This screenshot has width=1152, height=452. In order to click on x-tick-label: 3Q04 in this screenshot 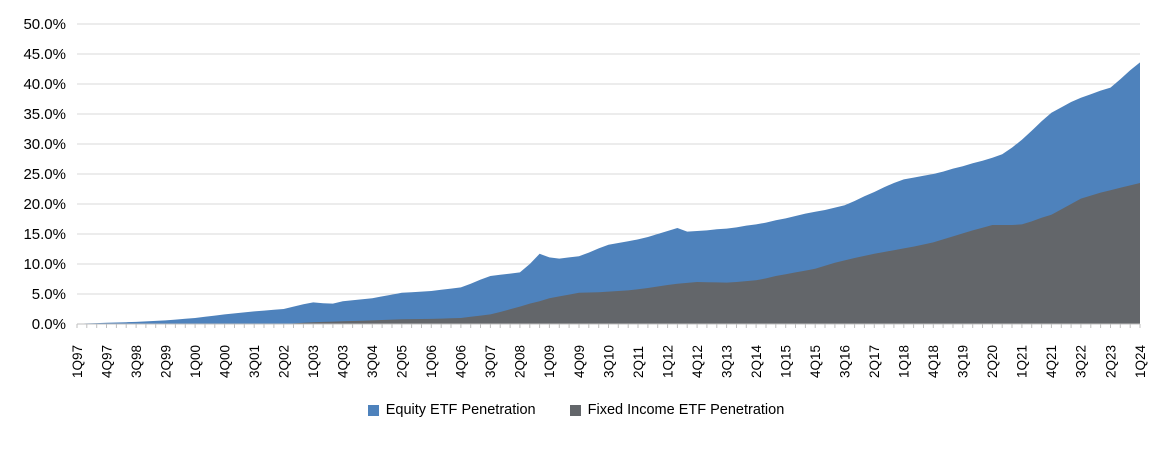, I will do `click(372, 361)`.